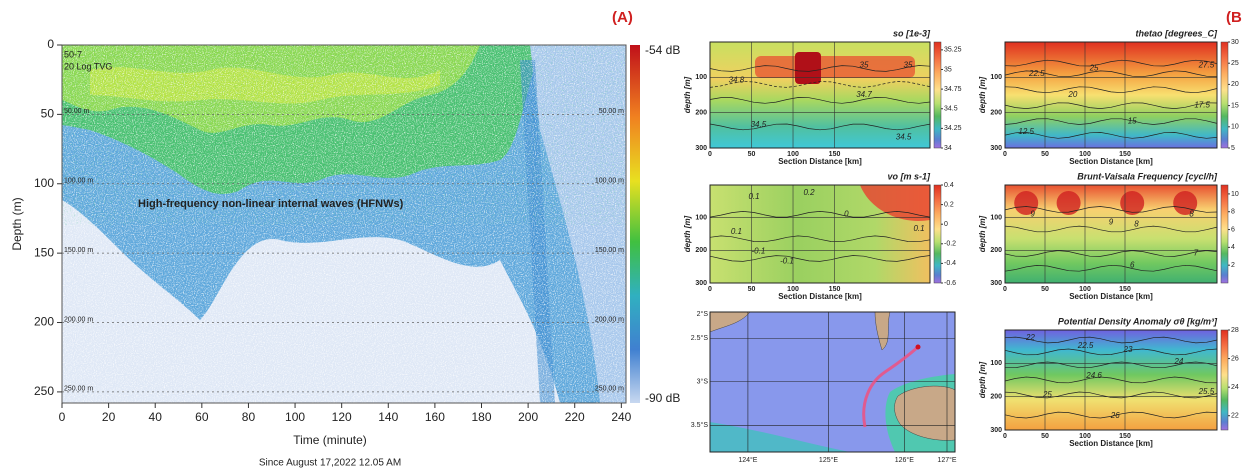 Image resolution: width=1242 pixels, height=470 pixels. Describe the element at coordinates (700, 338) in the screenshot. I see `lat-label: 2.5°S` at that location.